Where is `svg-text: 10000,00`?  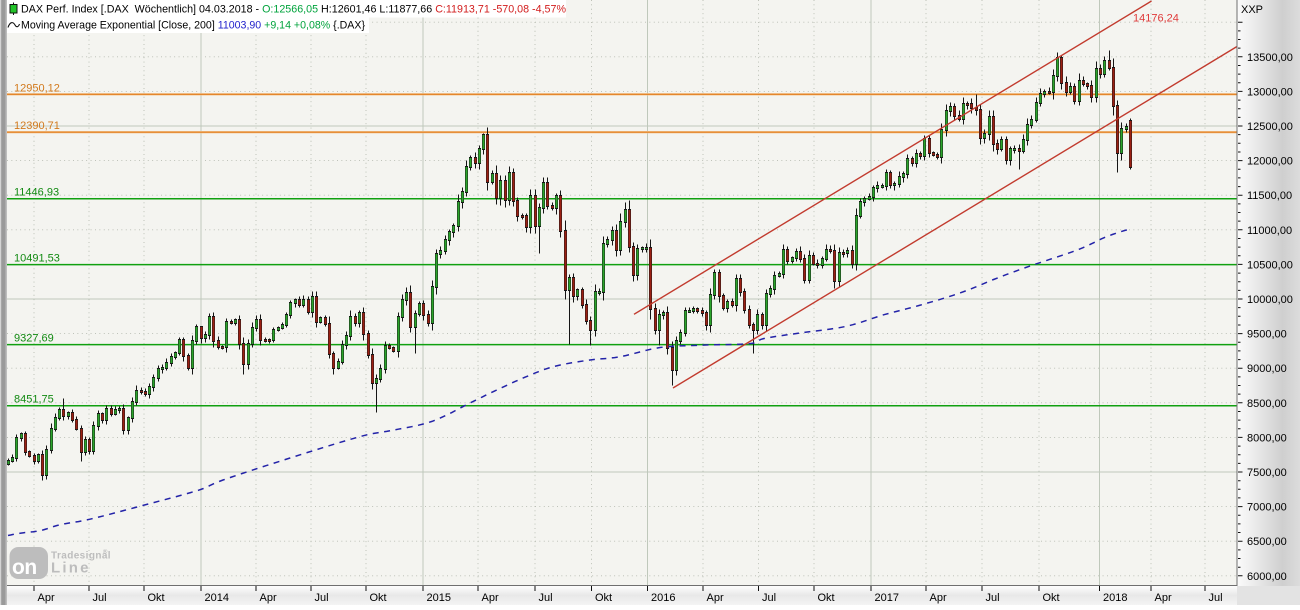 svg-text: 10000,00 is located at coordinates (1270, 300).